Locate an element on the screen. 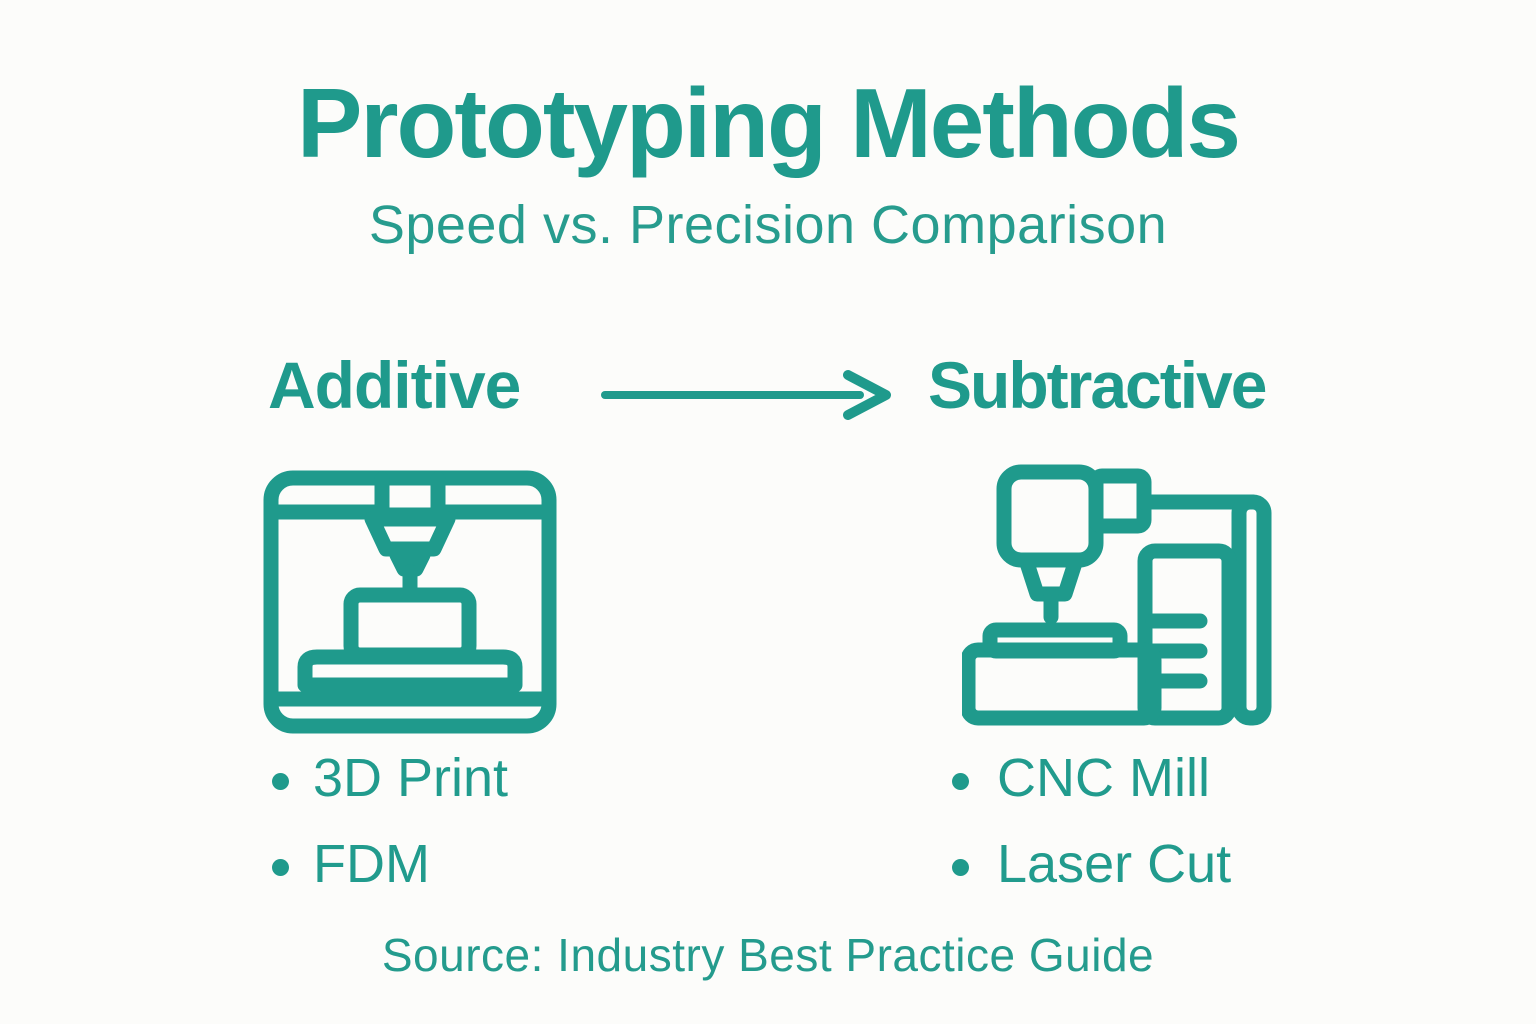 This screenshot has width=1536, height=1024. list-item: FDM is located at coordinates (390, 864).